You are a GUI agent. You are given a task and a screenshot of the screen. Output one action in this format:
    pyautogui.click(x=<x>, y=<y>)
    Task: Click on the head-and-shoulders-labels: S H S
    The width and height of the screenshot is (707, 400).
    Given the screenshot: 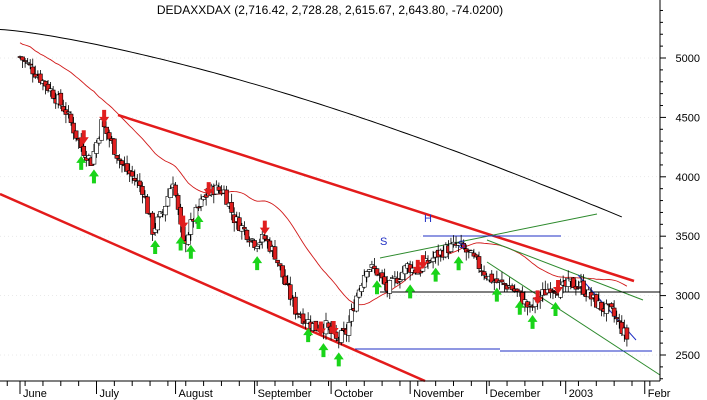 What is the action you would take?
    pyautogui.click(x=422, y=232)
    